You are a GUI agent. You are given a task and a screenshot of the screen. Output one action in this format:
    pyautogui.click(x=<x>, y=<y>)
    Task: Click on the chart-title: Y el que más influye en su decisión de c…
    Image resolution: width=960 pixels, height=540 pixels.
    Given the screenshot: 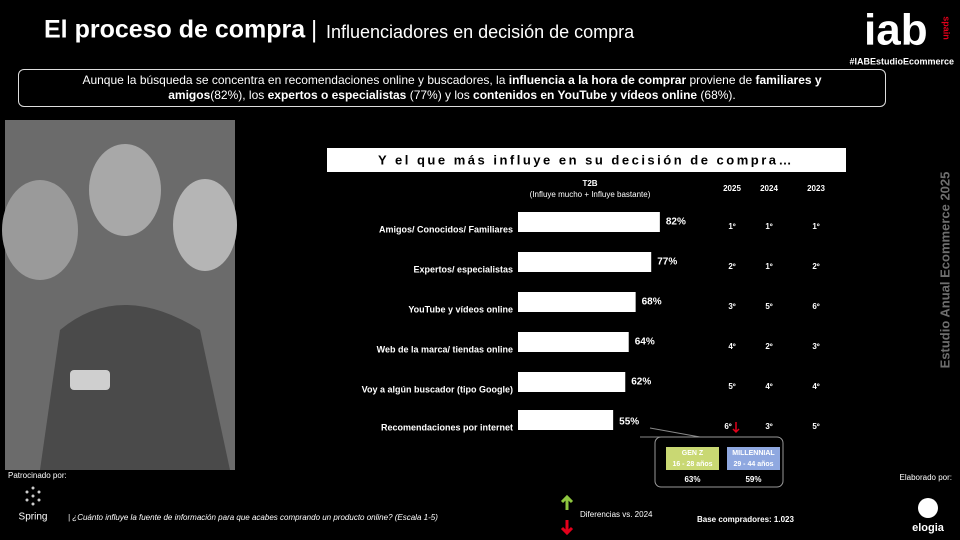 What is the action you would take?
    pyautogui.click(x=586, y=159)
    